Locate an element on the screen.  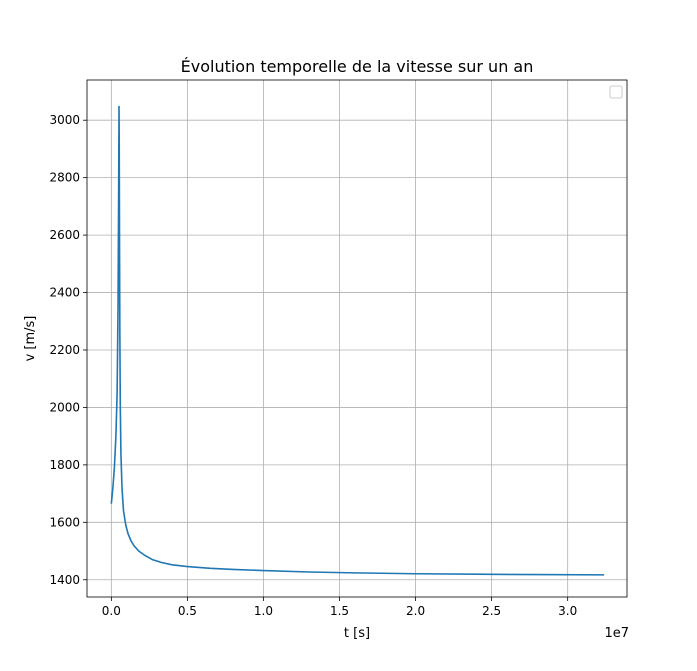
y-tick-label: 2000 is located at coordinates (64, 407).